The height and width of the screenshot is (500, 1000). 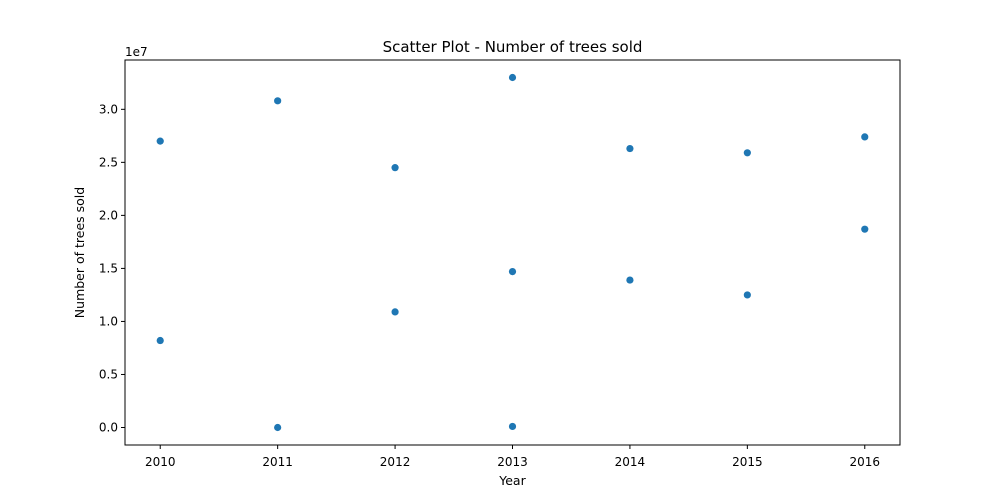 I want to click on y-axis-label: Number of trees sold, so click(x=79, y=252).